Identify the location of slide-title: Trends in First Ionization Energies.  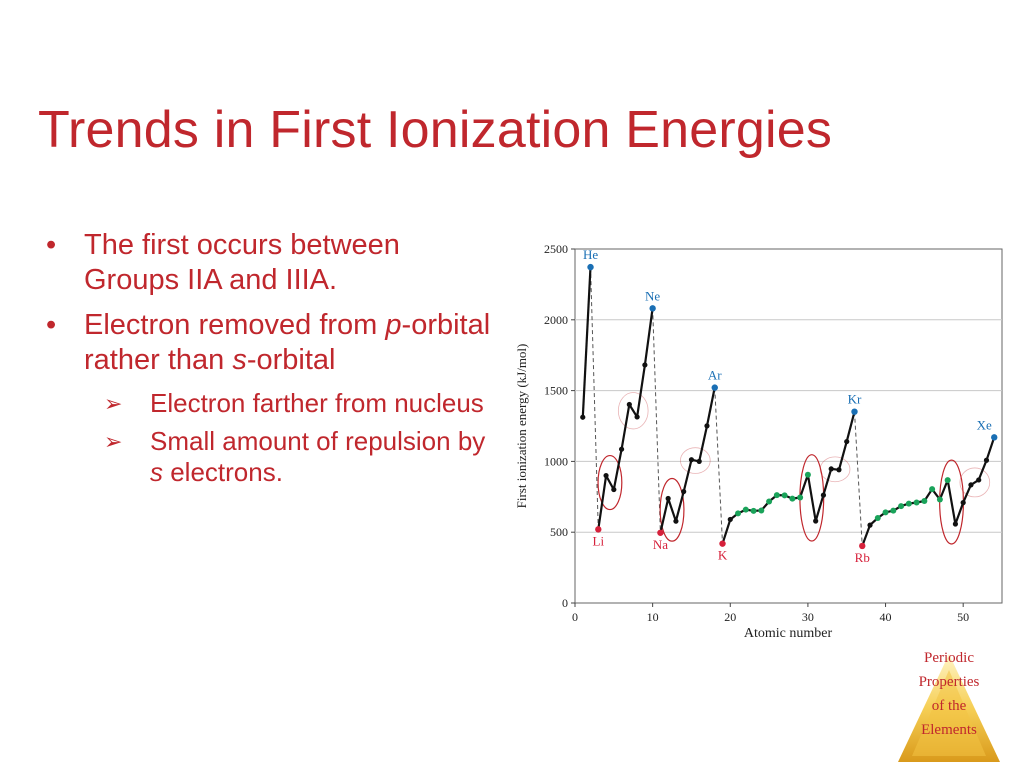
(435, 130).